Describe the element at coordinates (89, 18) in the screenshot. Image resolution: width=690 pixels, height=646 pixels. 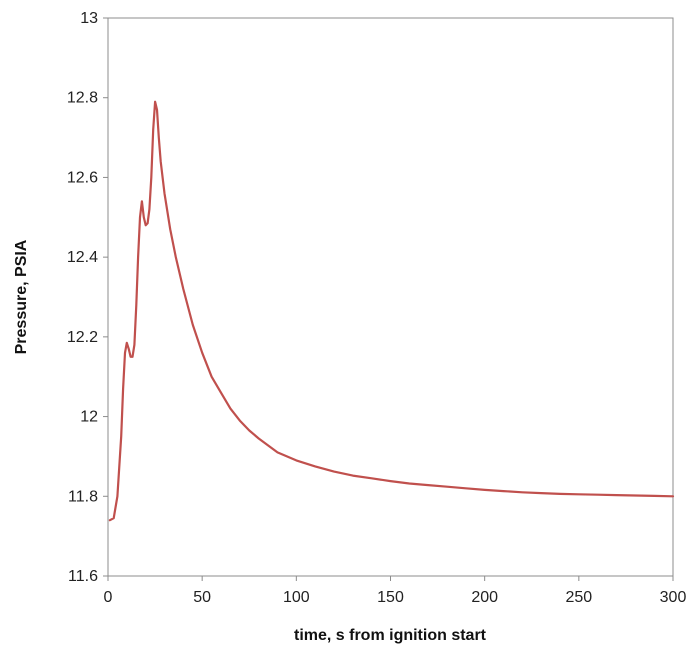
I see `y-tick-label: 13` at that location.